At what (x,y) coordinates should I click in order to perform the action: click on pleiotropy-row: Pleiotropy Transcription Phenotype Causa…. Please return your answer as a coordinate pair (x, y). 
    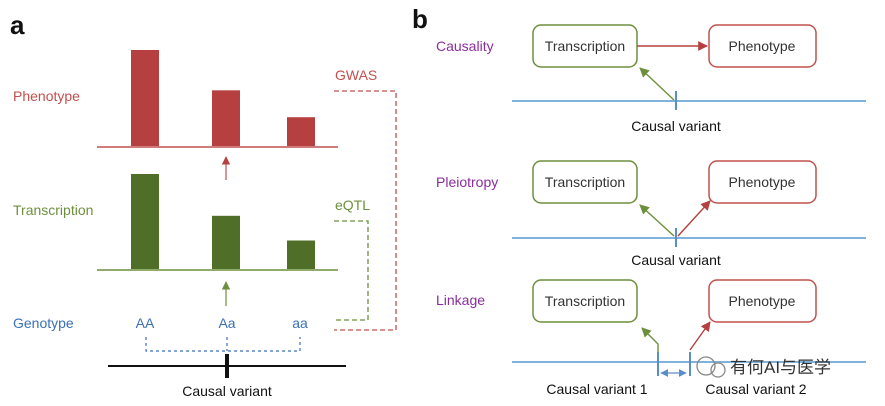
    Looking at the image, I should click on (651, 214).